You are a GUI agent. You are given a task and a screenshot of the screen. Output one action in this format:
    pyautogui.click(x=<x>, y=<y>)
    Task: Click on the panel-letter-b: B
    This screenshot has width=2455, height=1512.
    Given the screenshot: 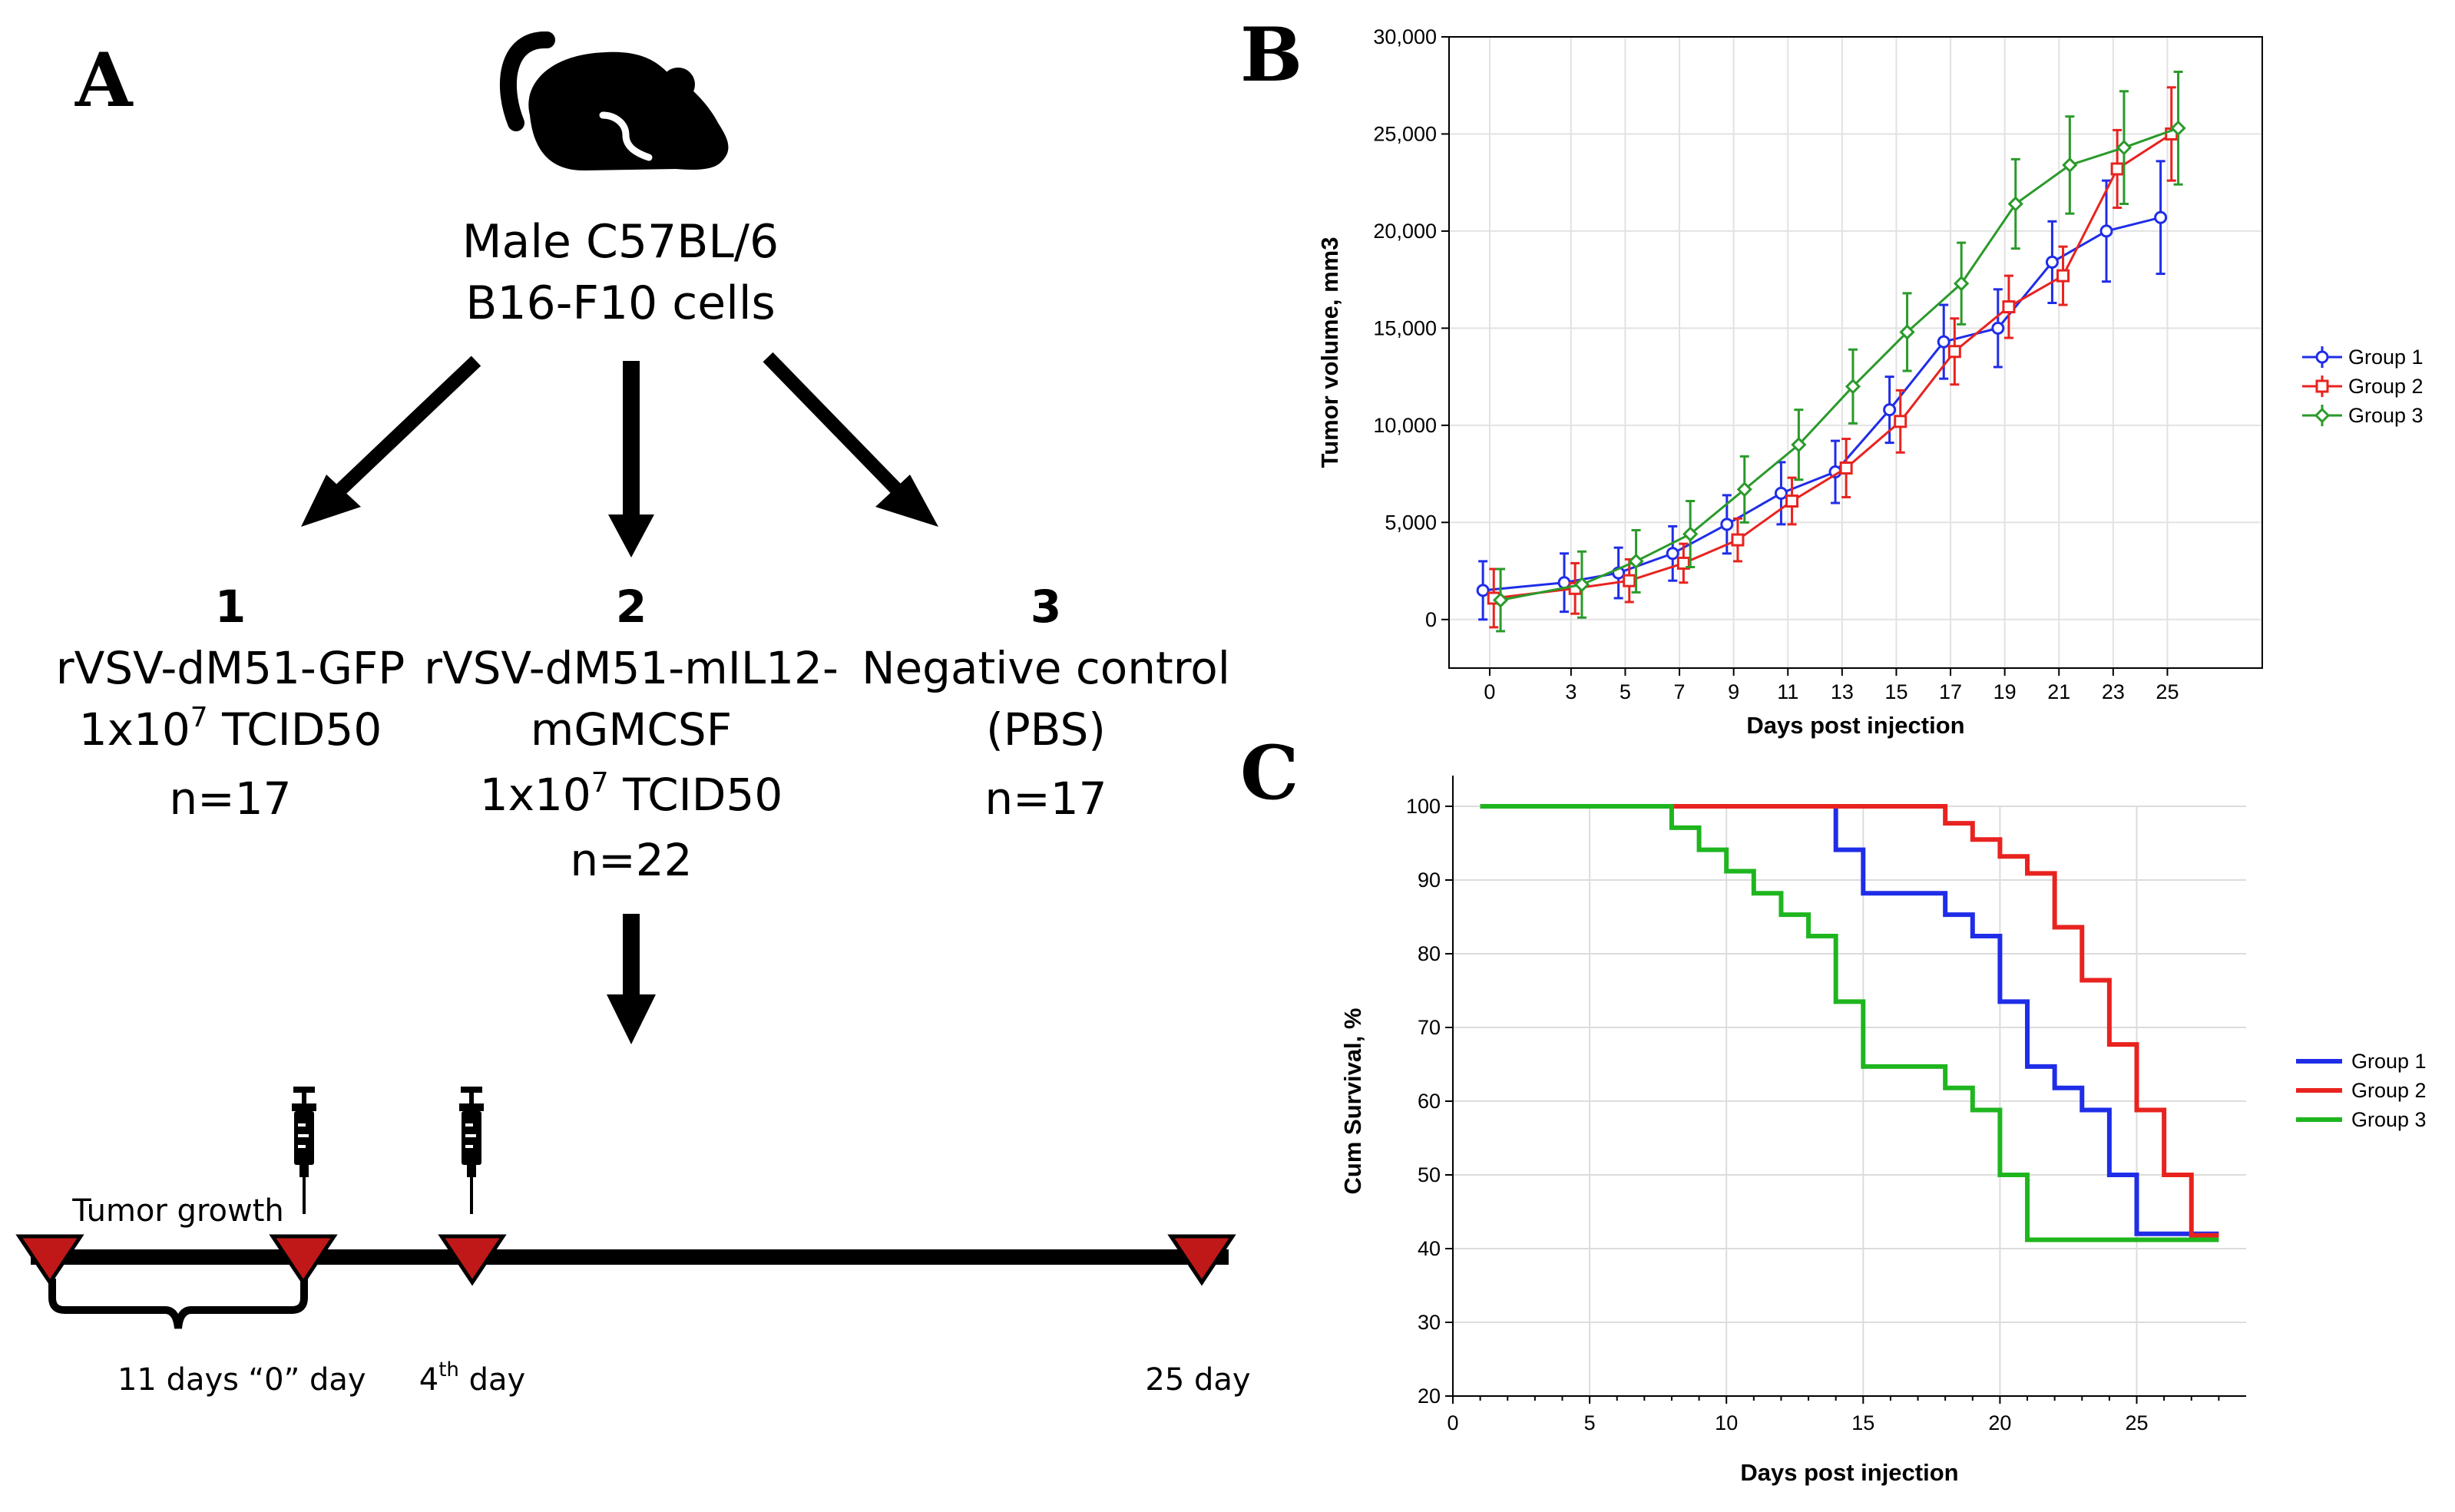 What is the action you would take?
    pyautogui.click(x=1271, y=55)
    